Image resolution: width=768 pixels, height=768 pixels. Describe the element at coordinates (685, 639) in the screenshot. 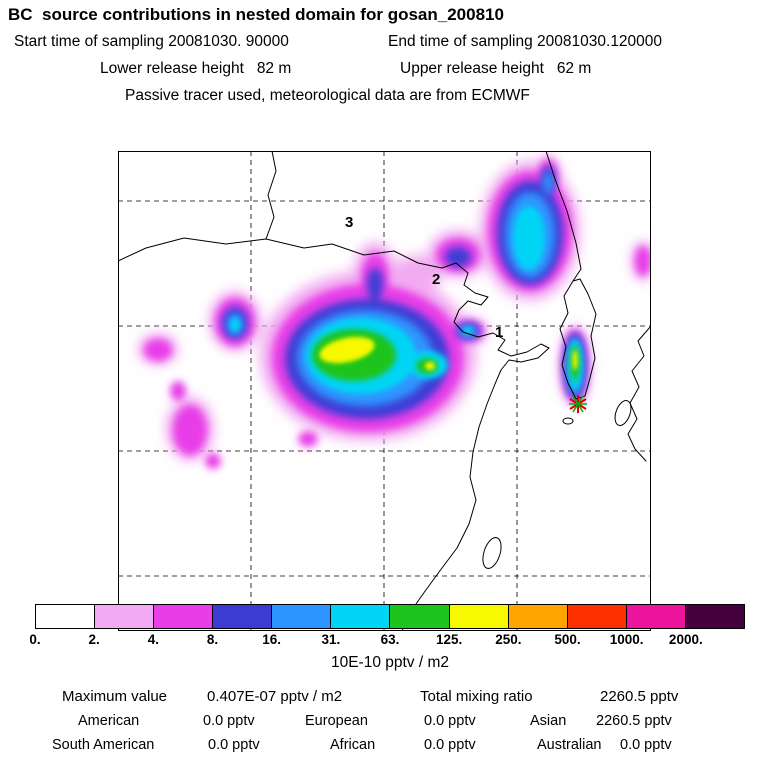

I see `colorbar-tick-label: 2000.` at that location.